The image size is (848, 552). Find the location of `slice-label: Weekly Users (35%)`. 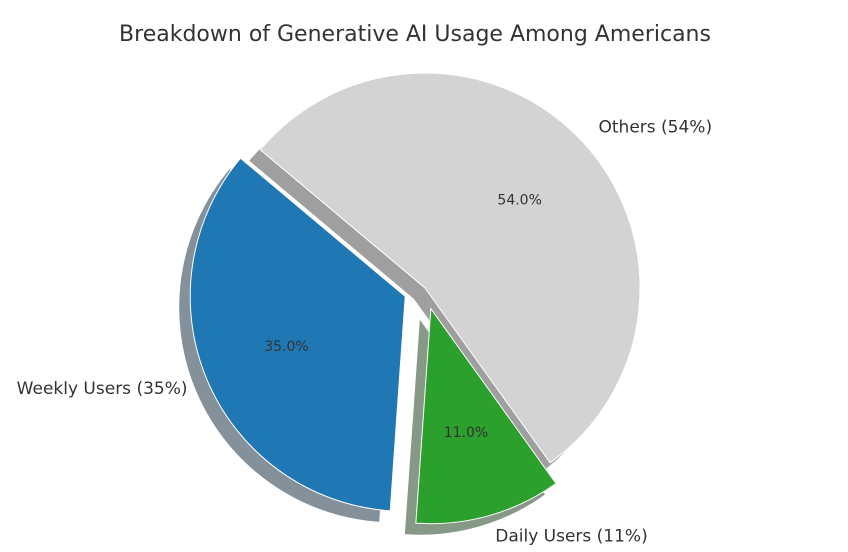

slice-label: Weekly Users (35%) is located at coordinates (102, 389).